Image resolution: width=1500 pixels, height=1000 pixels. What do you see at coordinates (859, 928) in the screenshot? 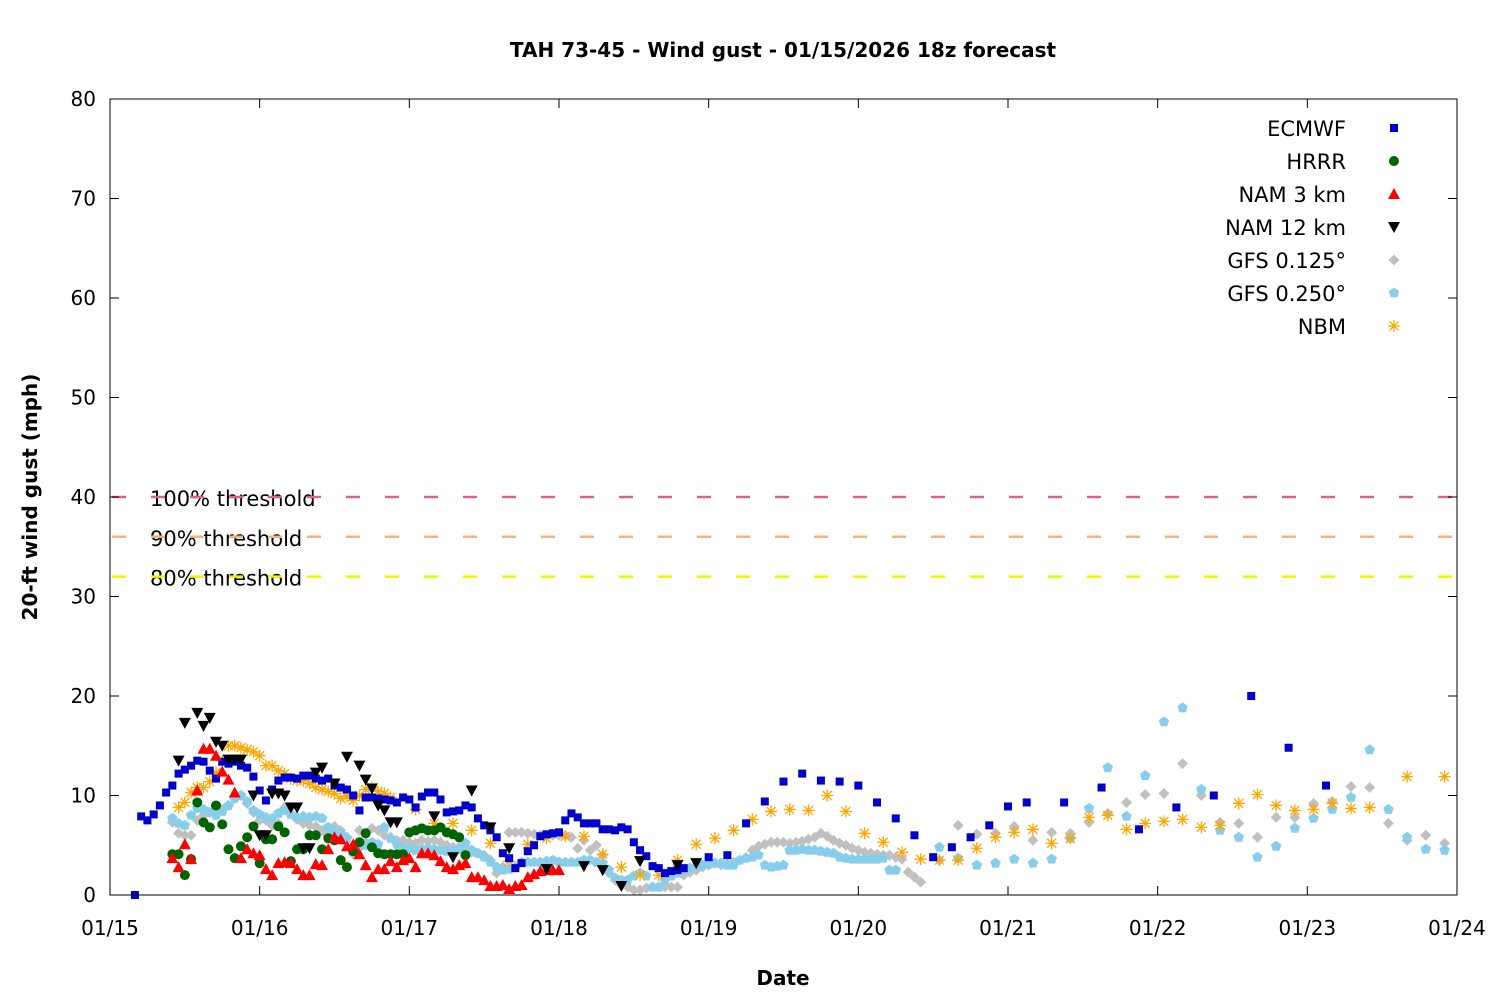
I see `x-tick-label: 01/20` at bounding box center [859, 928].